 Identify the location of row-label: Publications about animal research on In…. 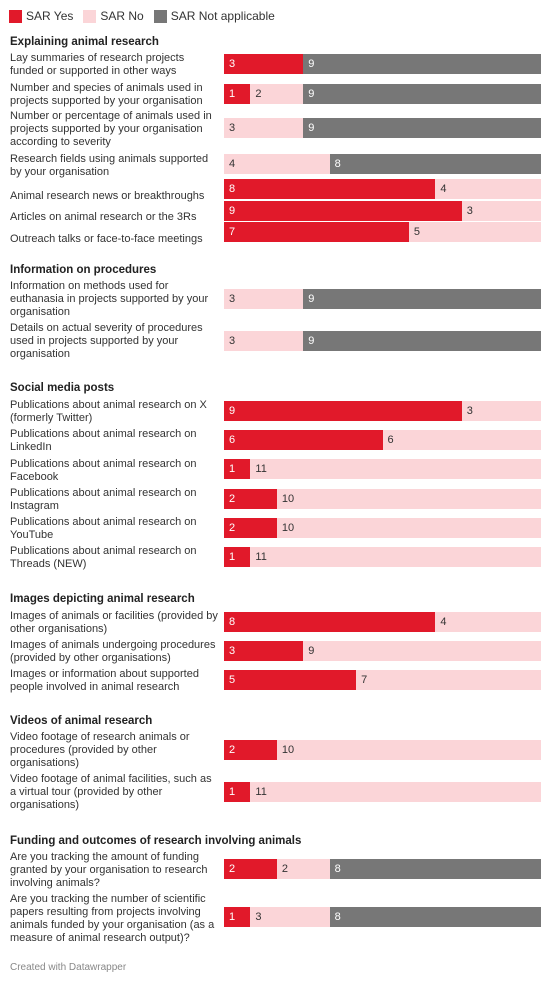
(103, 499).